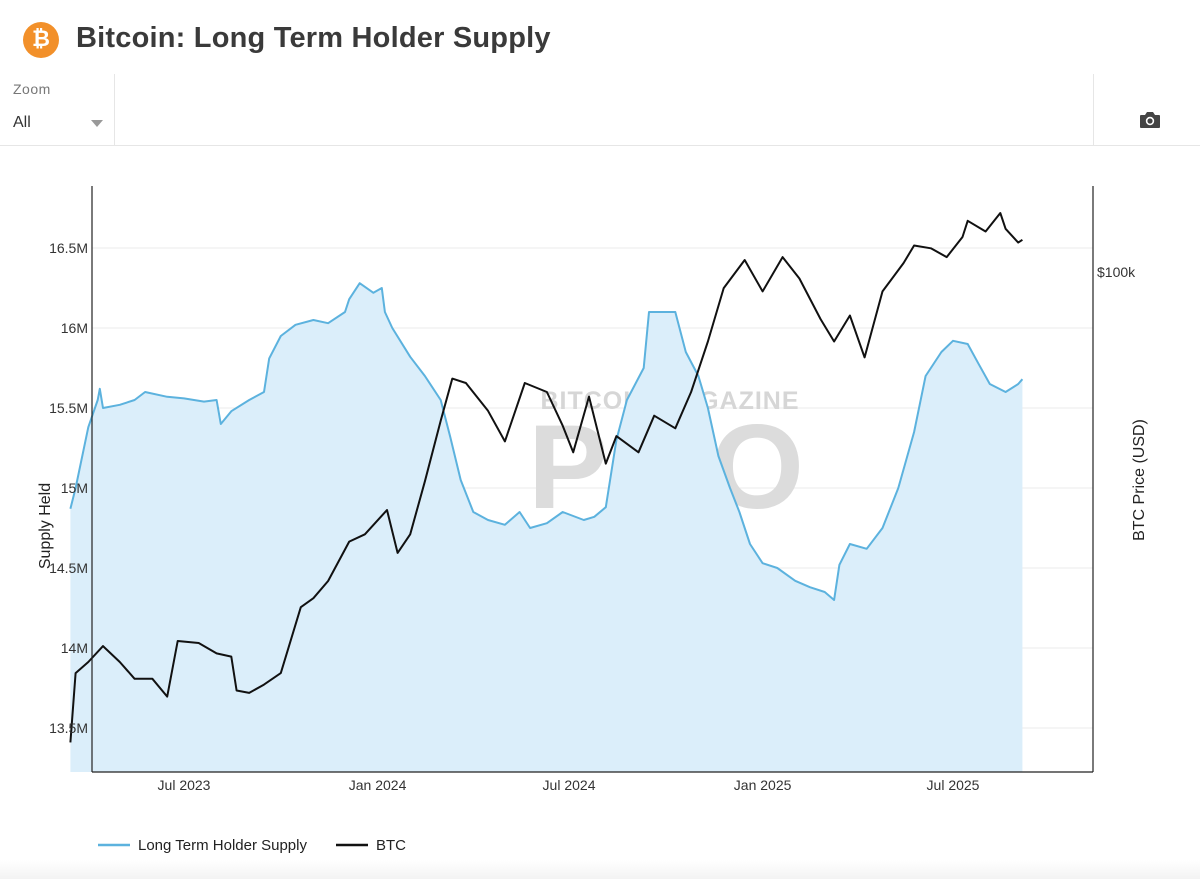 This screenshot has width=1200, height=884. What do you see at coordinates (184, 785) in the screenshot?
I see `x-tick-label: Jul 2023` at bounding box center [184, 785].